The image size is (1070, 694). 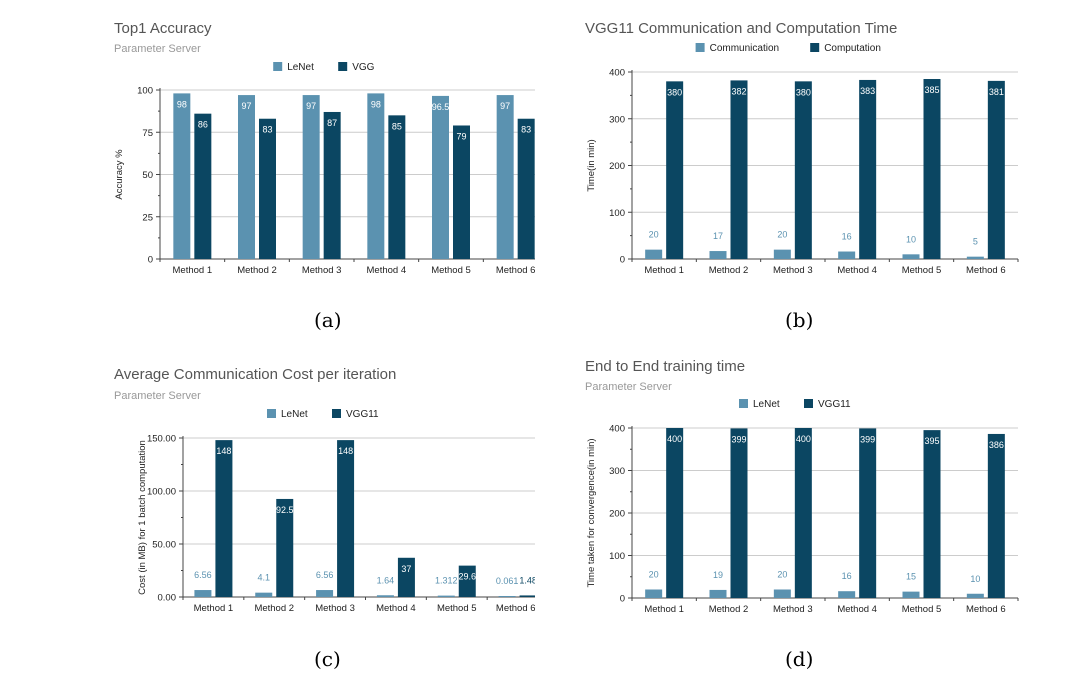 I want to click on legend-label-vgg: VGG, so click(x=363, y=67).